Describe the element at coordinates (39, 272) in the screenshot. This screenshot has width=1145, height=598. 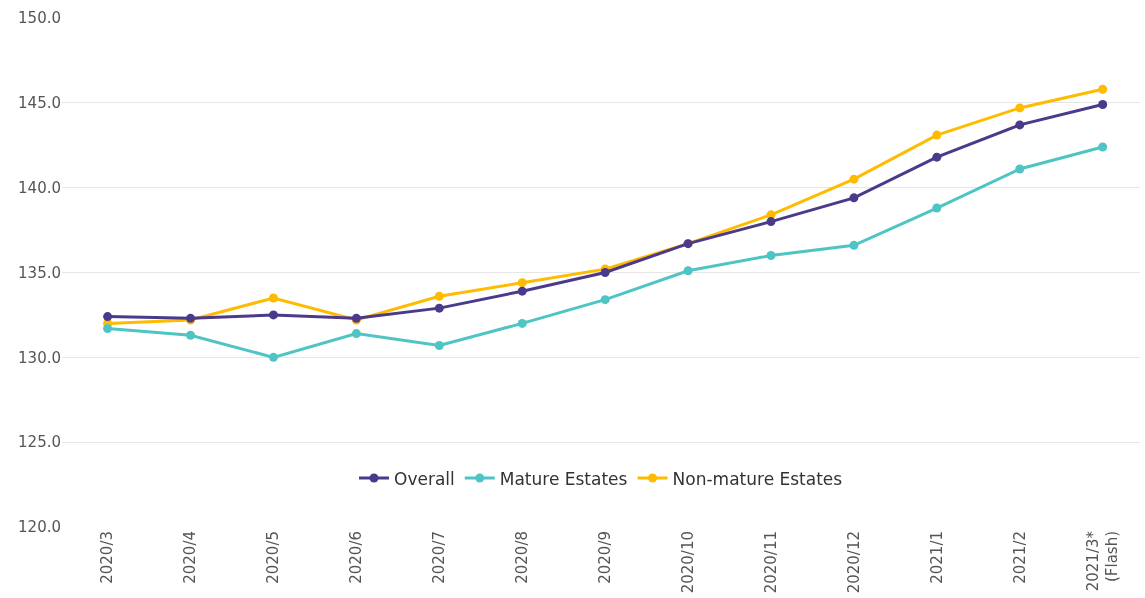
I see `y-tick-label: 135.0` at that location.